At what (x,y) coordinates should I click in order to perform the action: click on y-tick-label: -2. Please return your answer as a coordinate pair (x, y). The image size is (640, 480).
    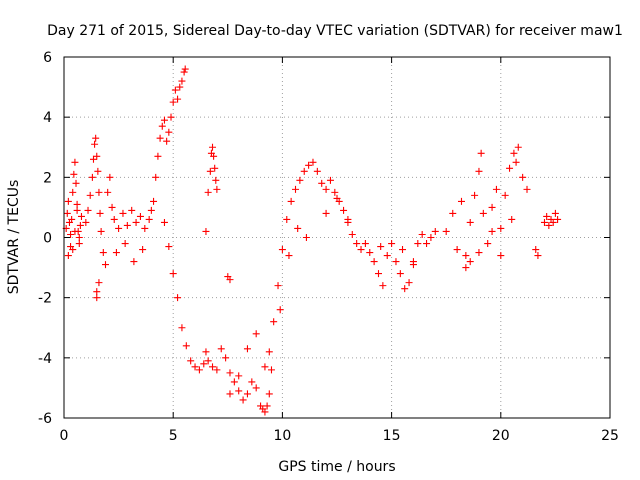
    Looking at the image, I should click on (45, 299).